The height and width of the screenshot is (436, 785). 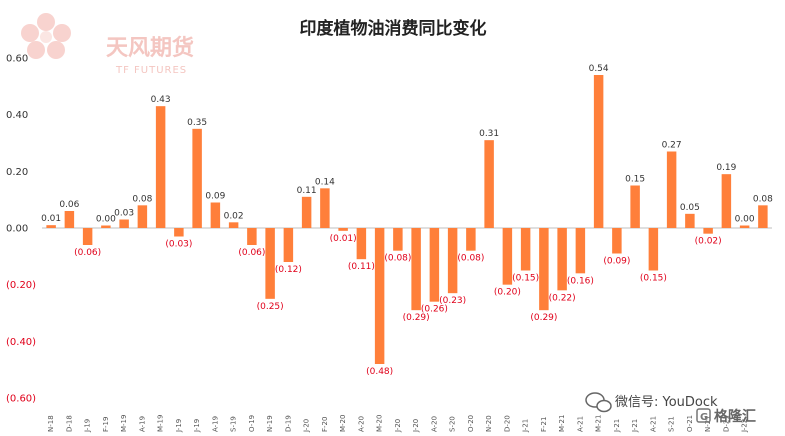 What do you see at coordinates (666, 402) in the screenshot?
I see `wechat-id: 微信号: YouDock` at bounding box center [666, 402].